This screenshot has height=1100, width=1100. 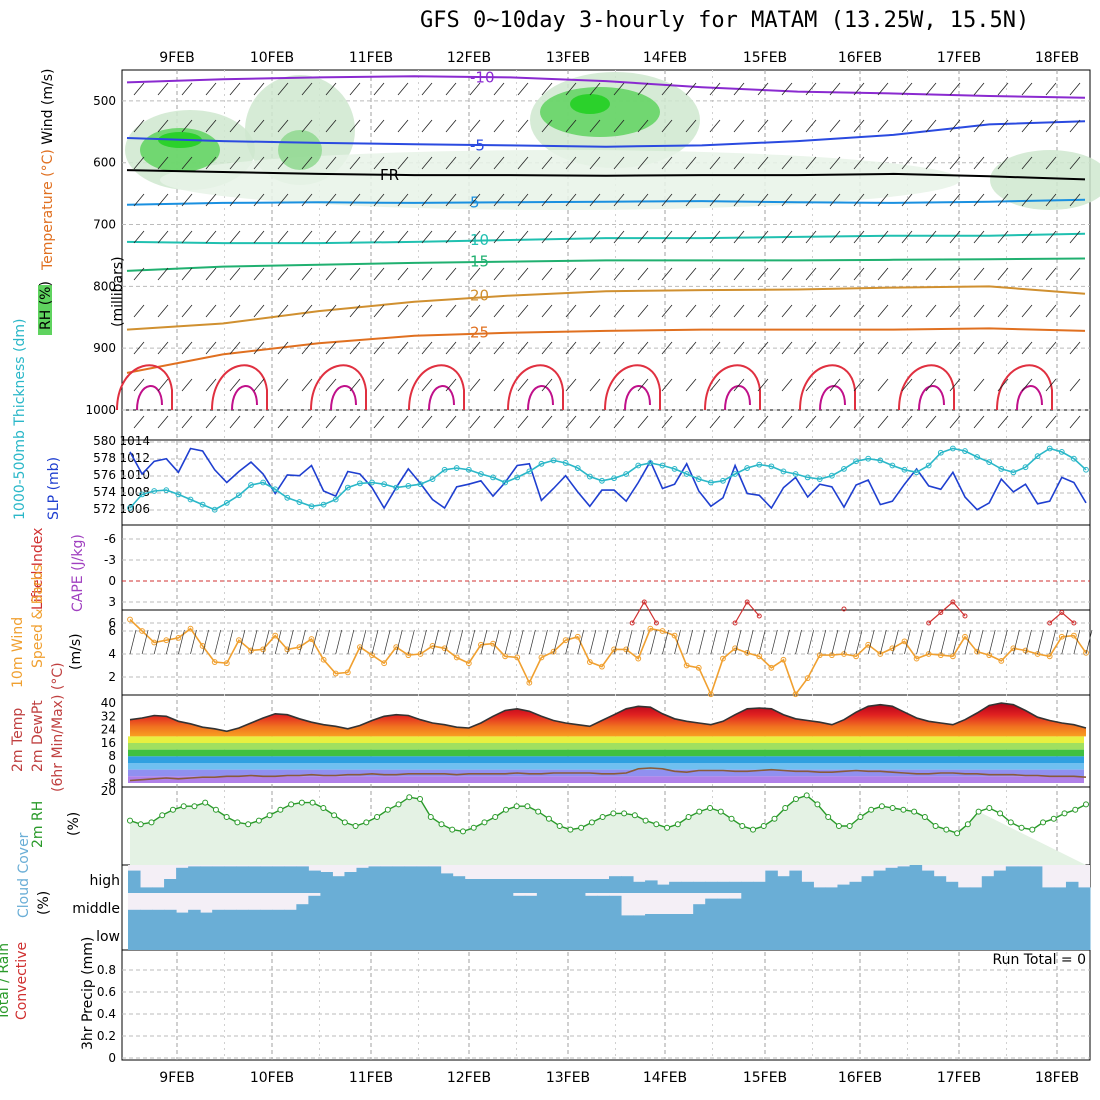 What do you see at coordinates (106, 992) in the screenshot?
I see `precip-tick: 0.6` at bounding box center [106, 992].